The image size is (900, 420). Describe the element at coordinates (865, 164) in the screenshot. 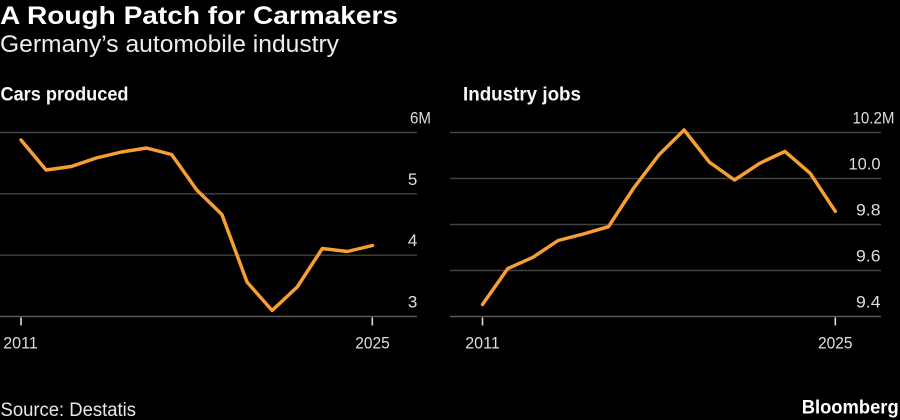

I see `svg-text: 10.0` at that location.